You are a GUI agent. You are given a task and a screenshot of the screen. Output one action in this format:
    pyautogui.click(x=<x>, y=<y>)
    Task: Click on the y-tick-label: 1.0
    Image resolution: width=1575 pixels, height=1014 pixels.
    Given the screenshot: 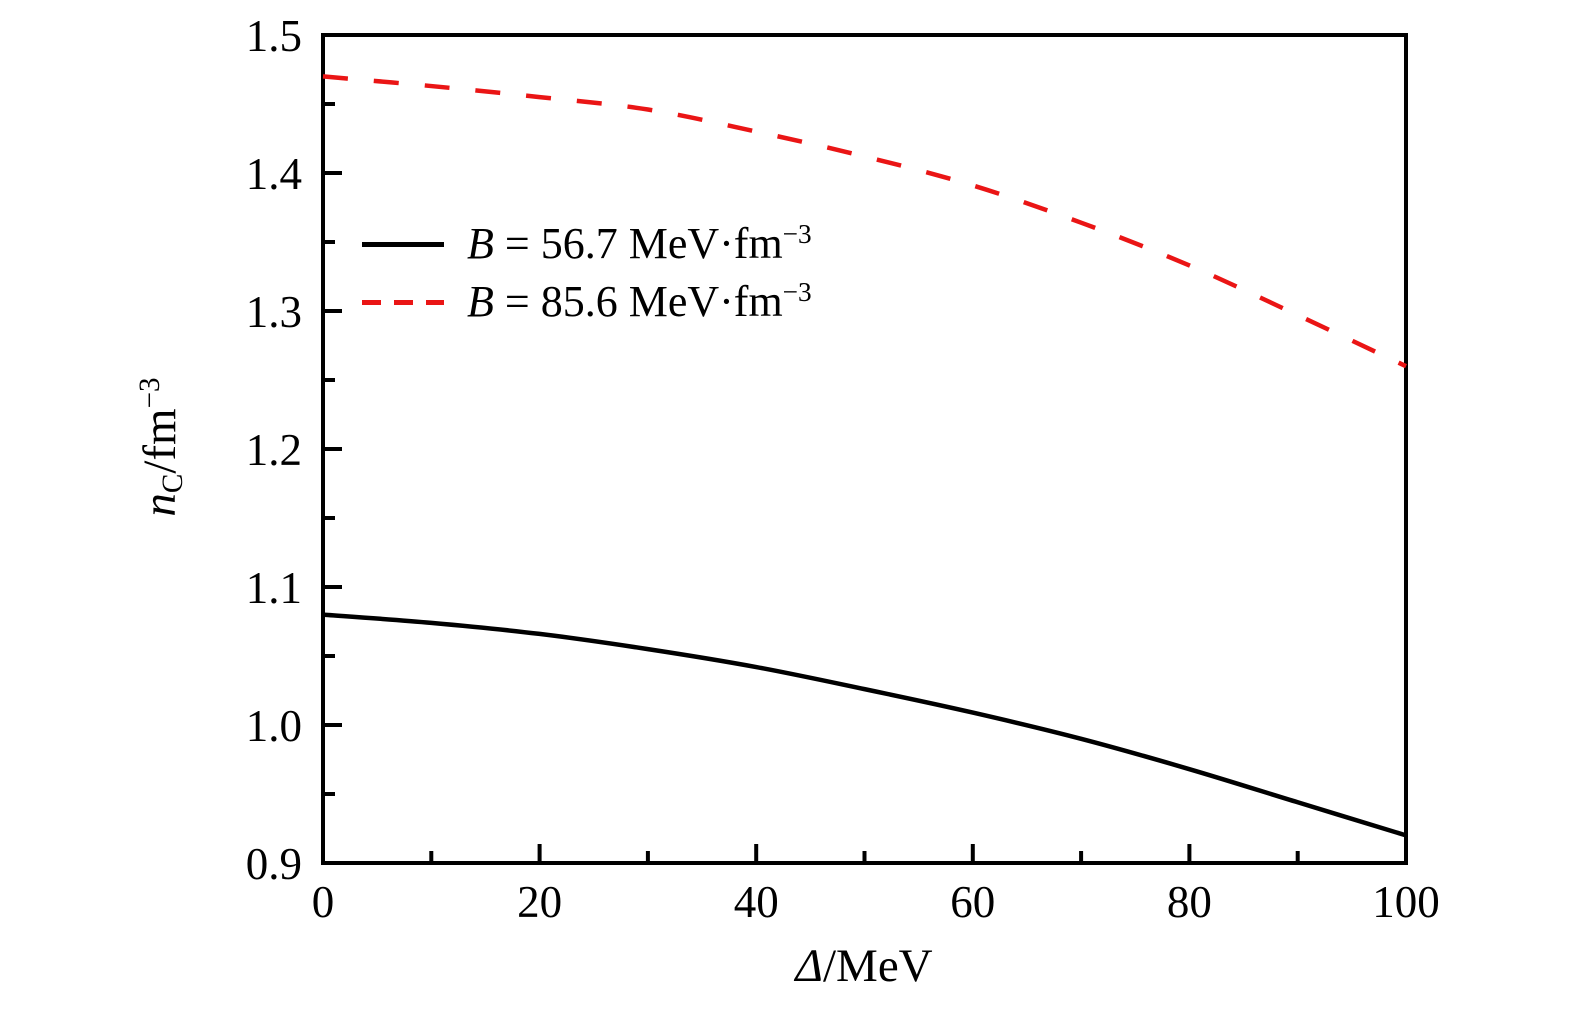 What is the action you would take?
    pyautogui.click(x=274, y=726)
    